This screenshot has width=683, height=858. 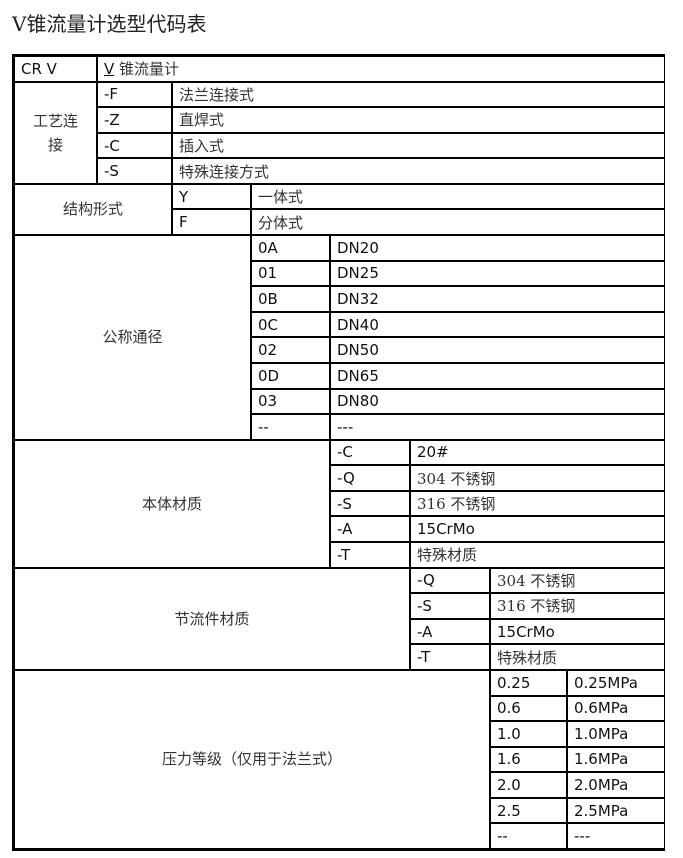 I want to click on throttle-material-code: -A, so click(x=450, y=631).